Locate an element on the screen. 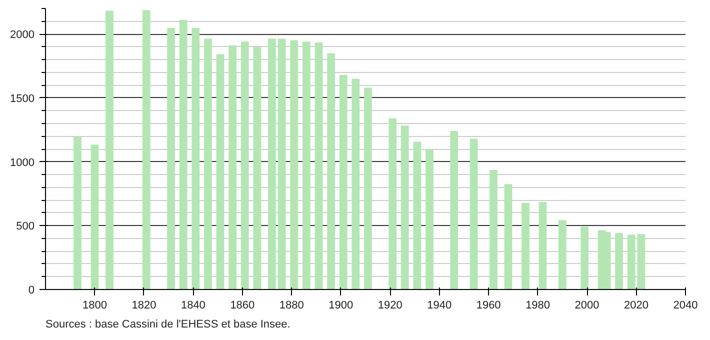  x-tick-label: 1940 is located at coordinates (439, 306).